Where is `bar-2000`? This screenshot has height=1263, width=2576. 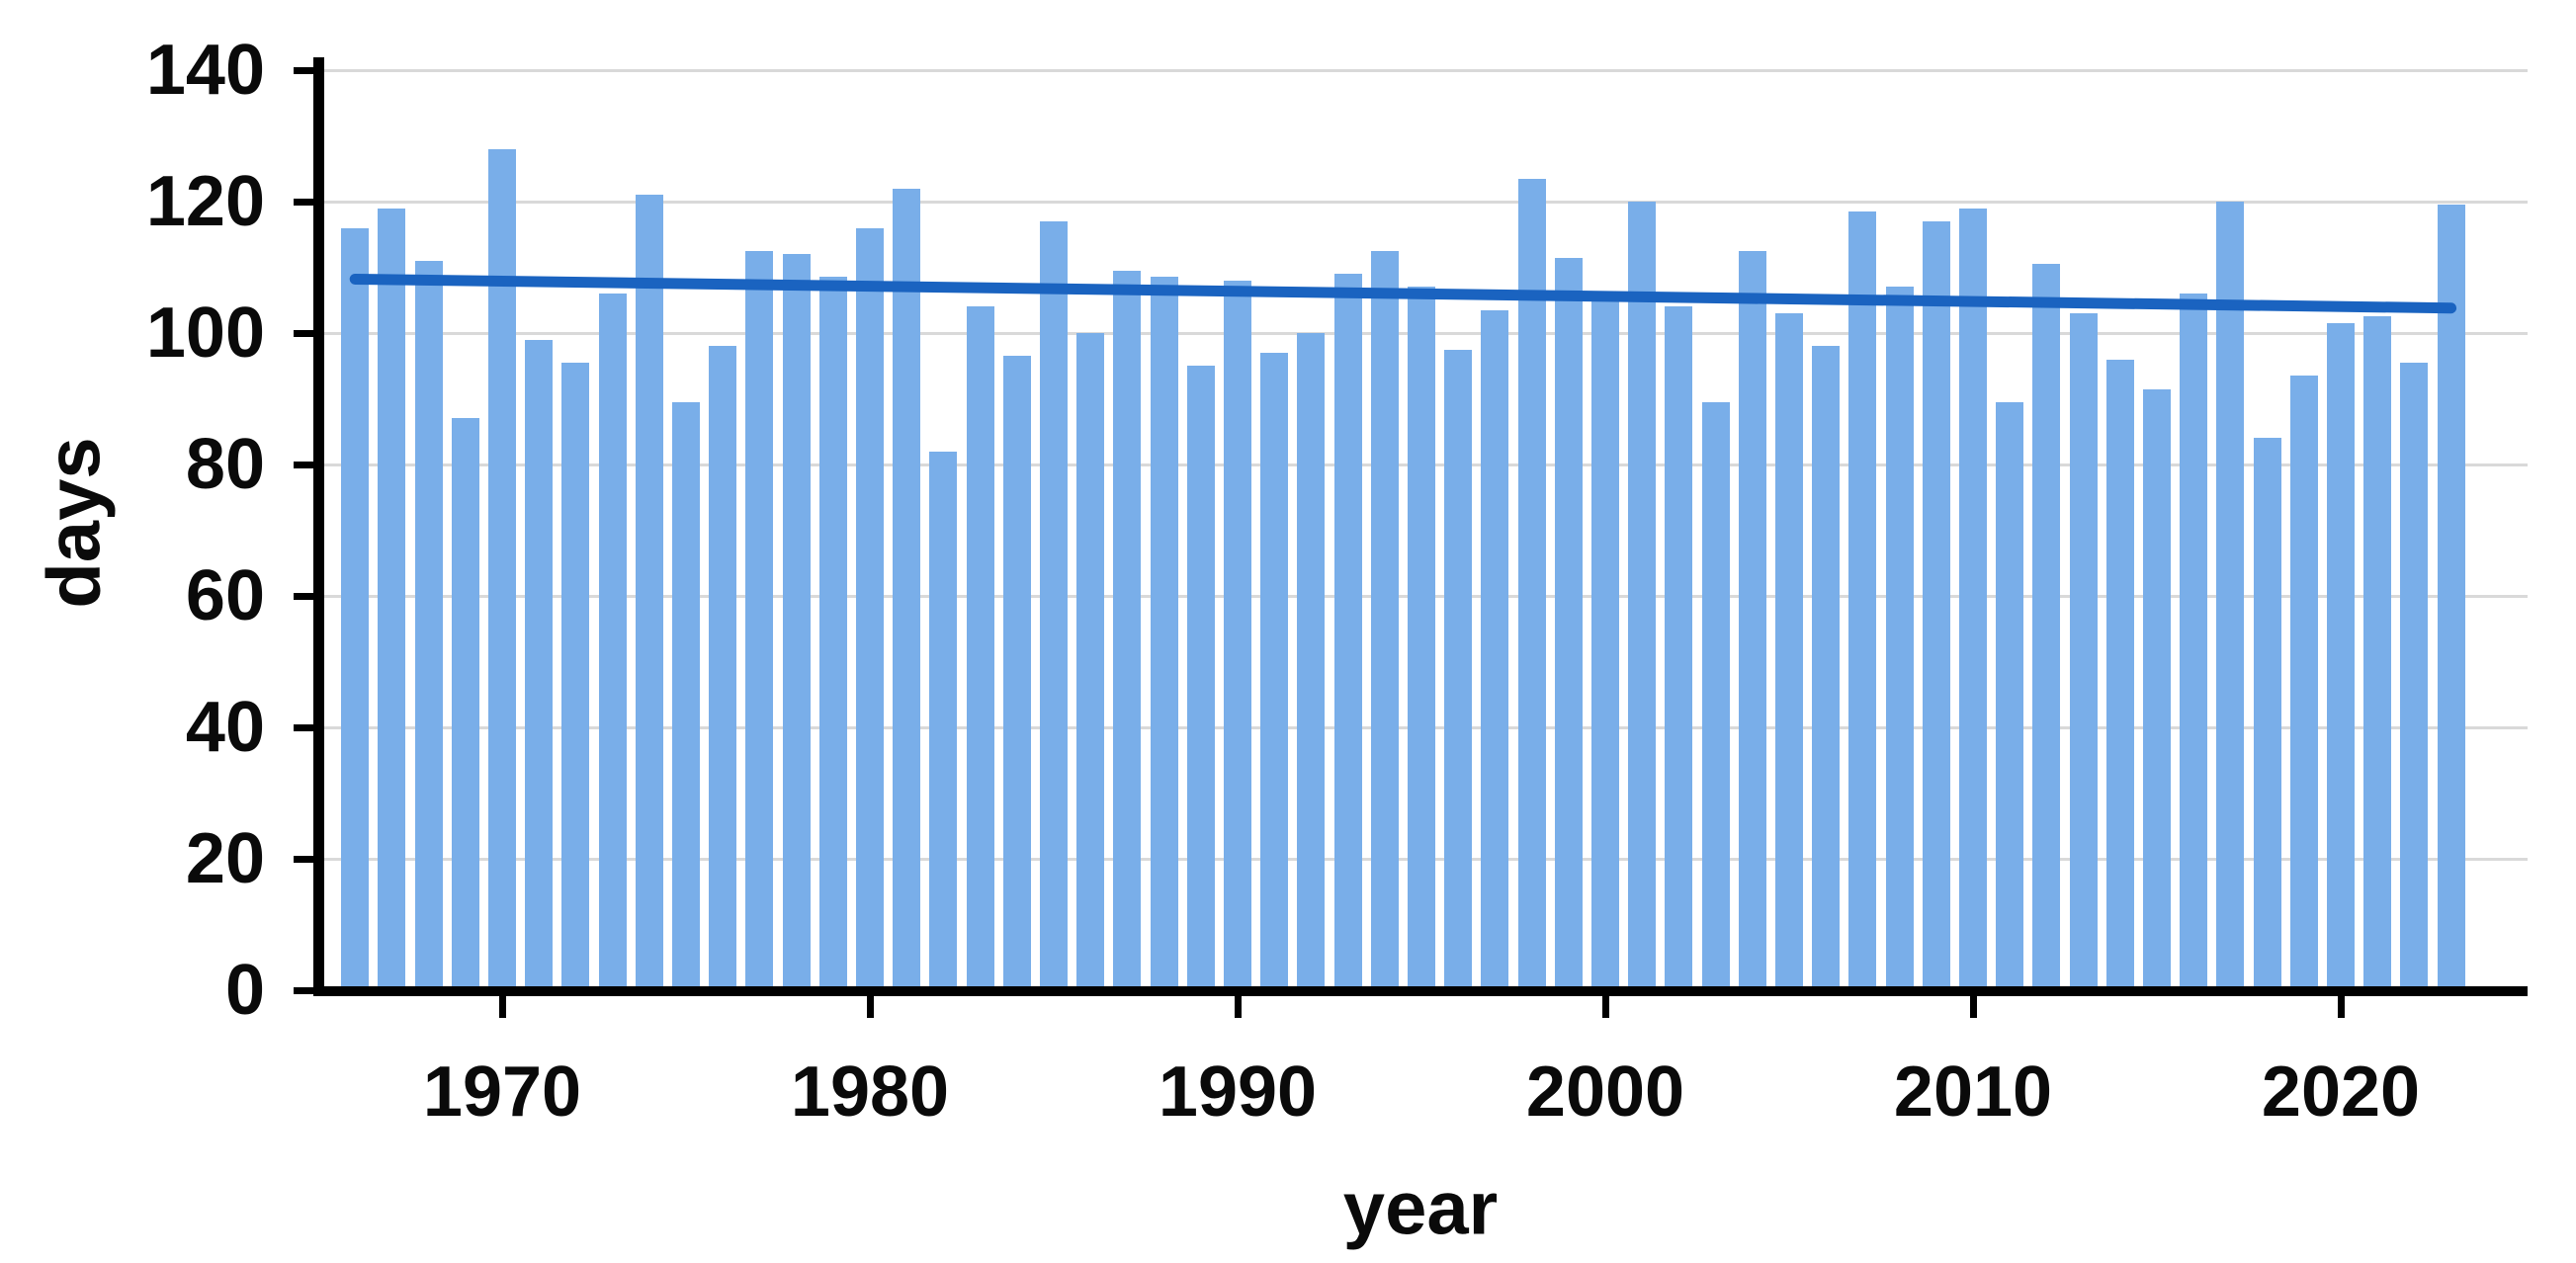
bar-2000 is located at coordinates (1605, 645).